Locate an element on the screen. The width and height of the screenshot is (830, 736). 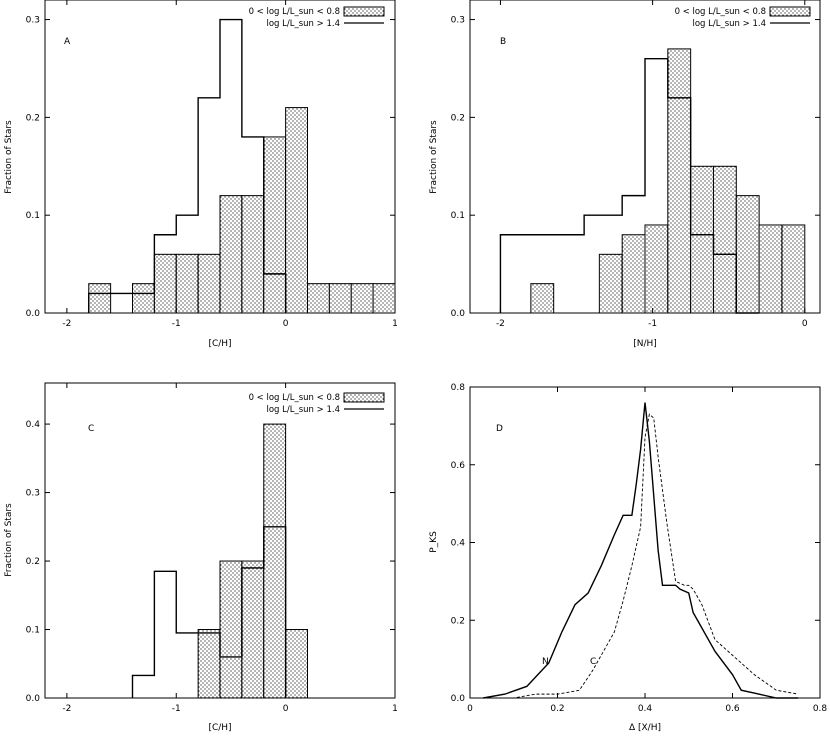
curve-label-n: N is located at coordinates (545, 662).